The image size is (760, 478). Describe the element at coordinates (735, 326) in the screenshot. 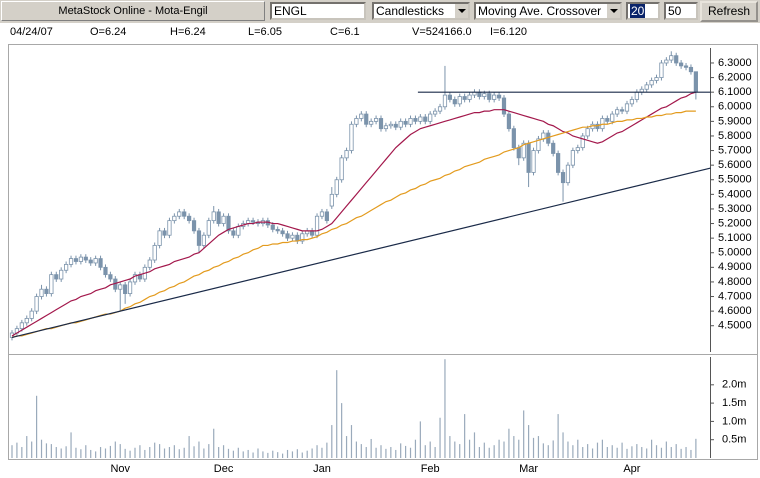

I see `y-tick-label: 4.5000` at that location.